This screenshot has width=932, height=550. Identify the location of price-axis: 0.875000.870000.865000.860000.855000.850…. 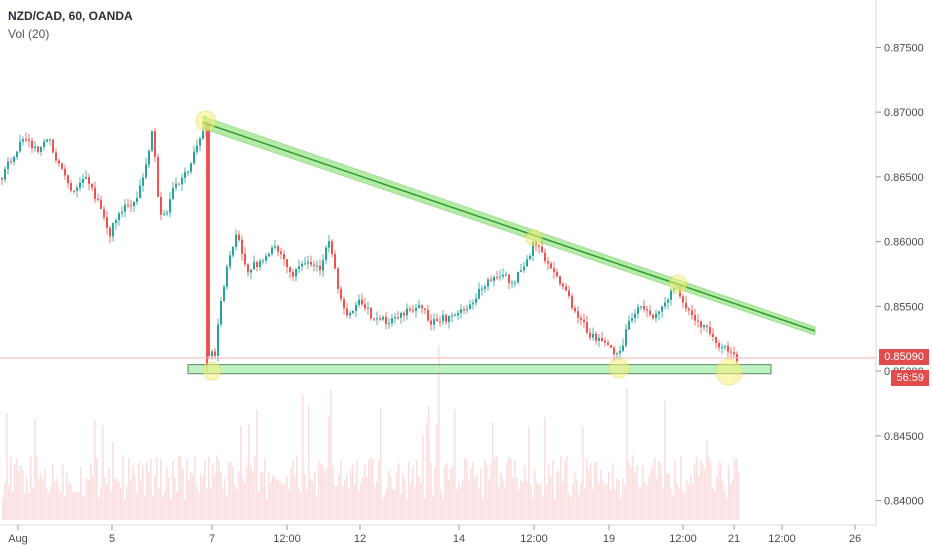
(900, 275).